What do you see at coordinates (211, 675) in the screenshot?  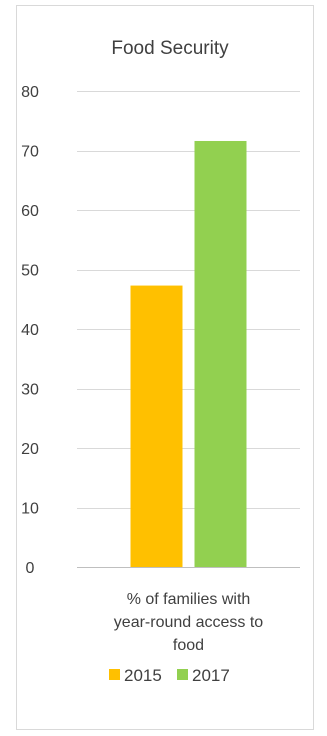 I see `legend-label-2017: 2017` at bounding box center [211, 675].